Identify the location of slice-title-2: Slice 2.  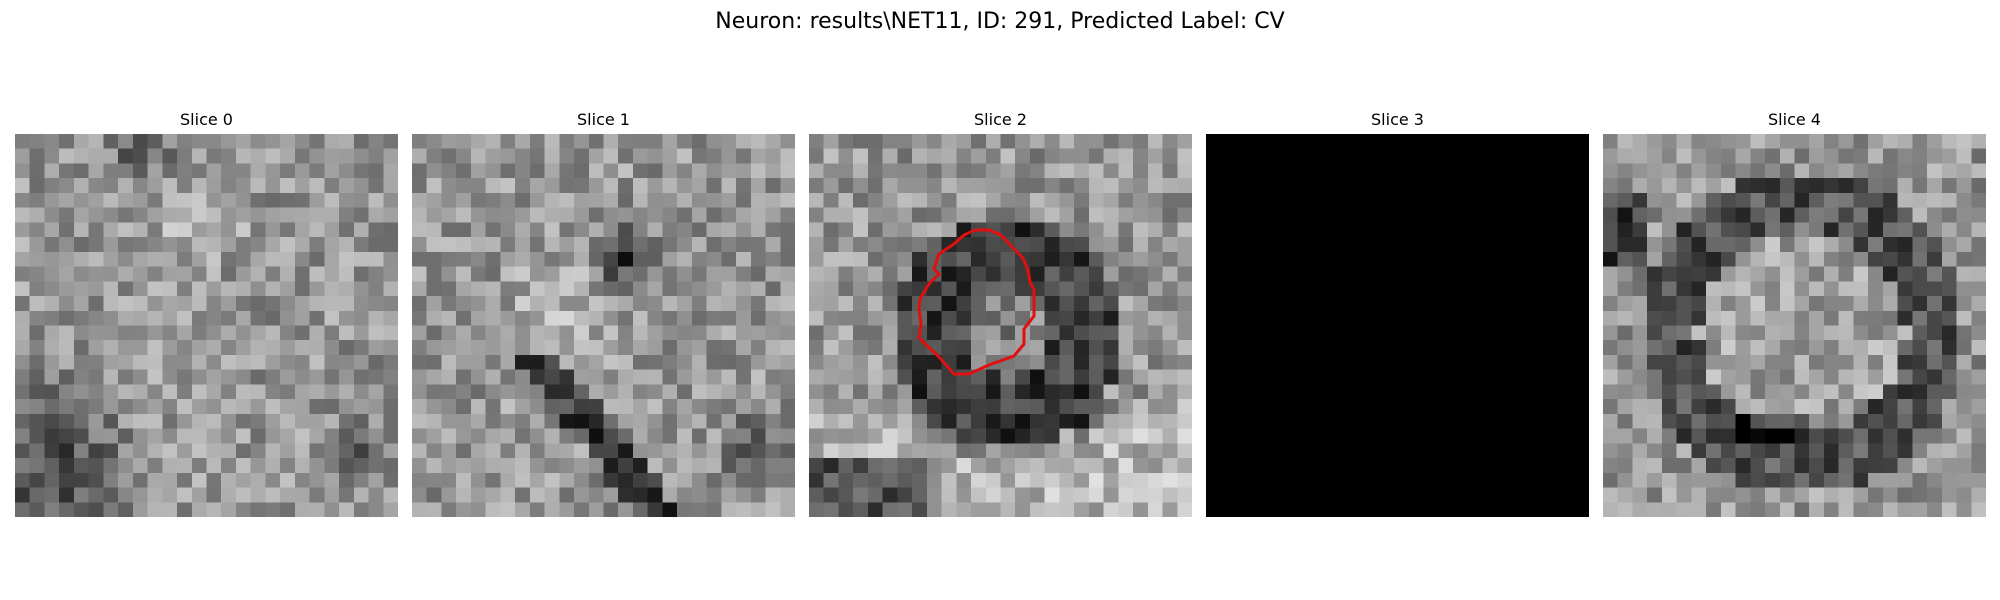
(1000, 119).